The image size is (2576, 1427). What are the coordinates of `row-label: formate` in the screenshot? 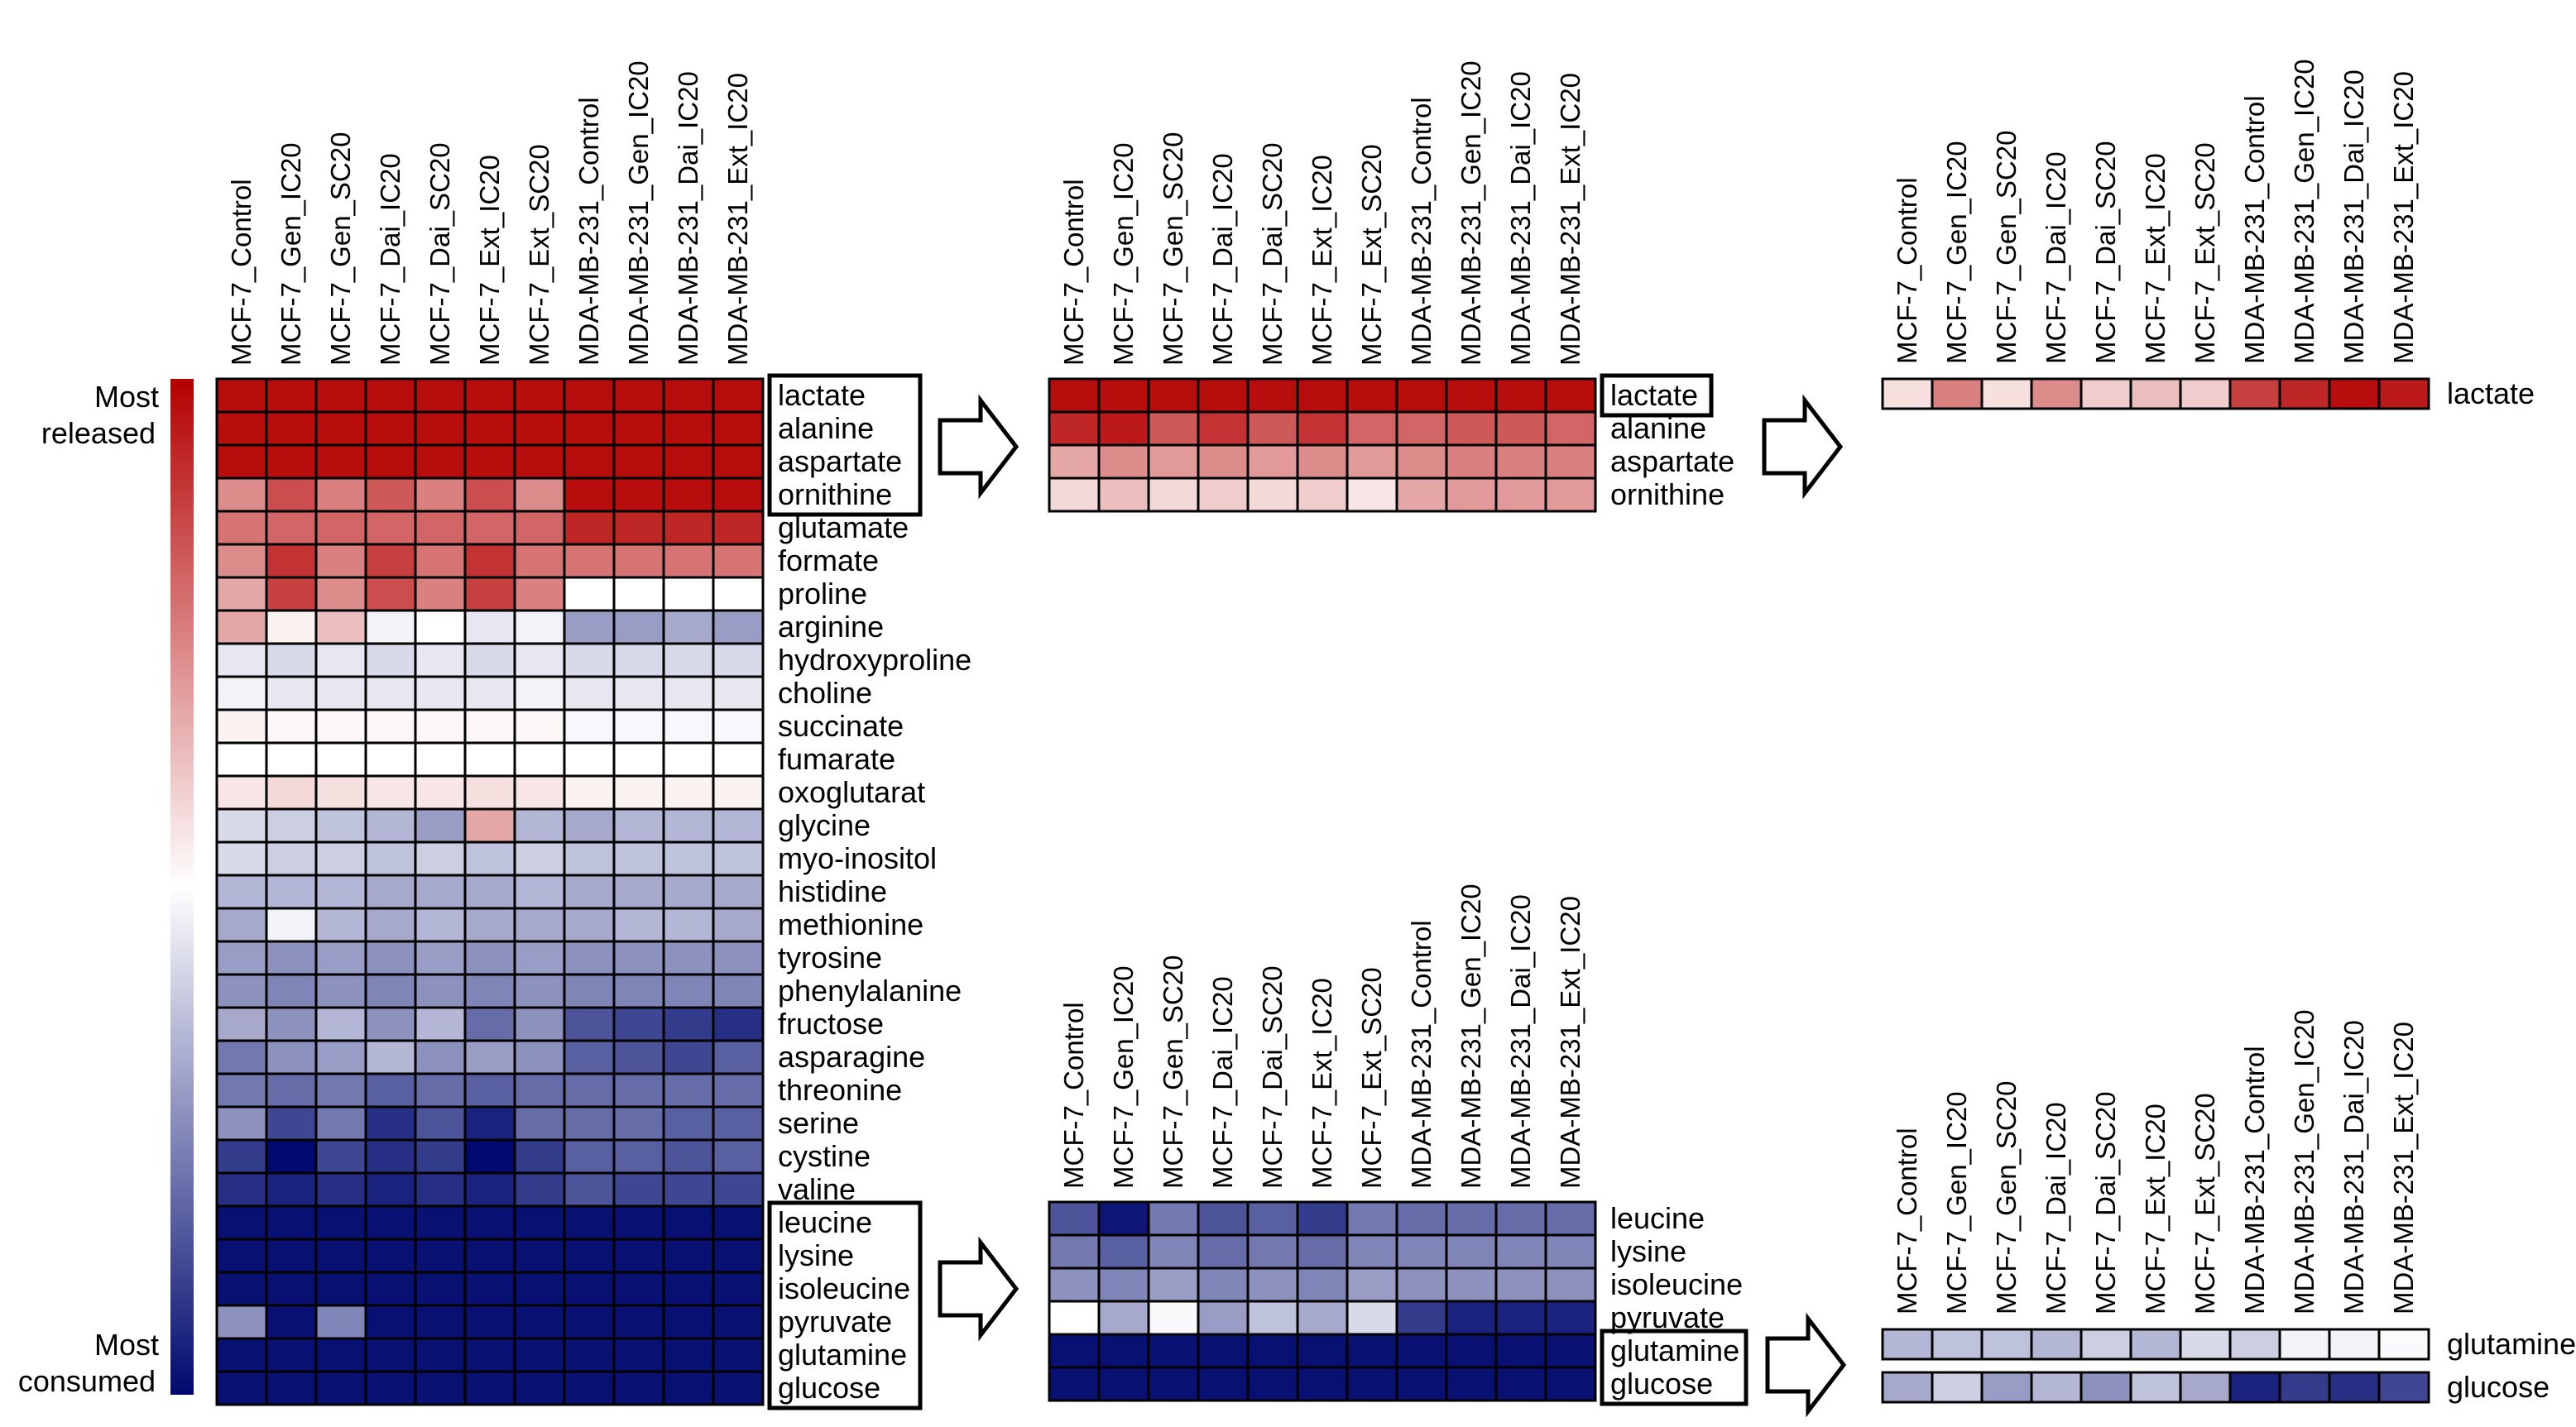 It's located at (829, 560).